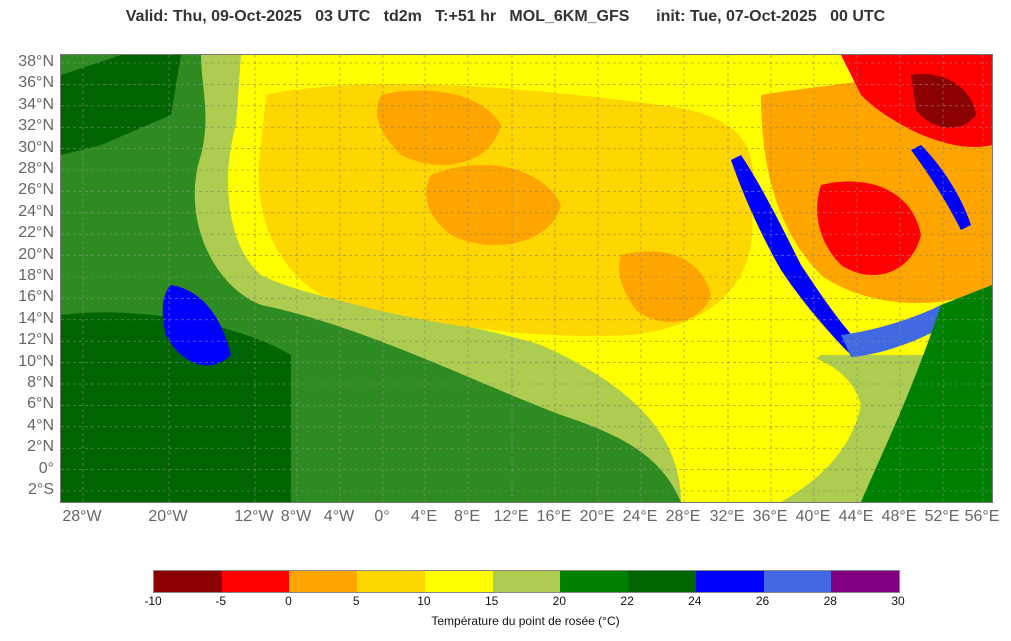 This screenshot has width=1011, height=641. I want to click on longitude-label: 28°W, so click(82, 516).